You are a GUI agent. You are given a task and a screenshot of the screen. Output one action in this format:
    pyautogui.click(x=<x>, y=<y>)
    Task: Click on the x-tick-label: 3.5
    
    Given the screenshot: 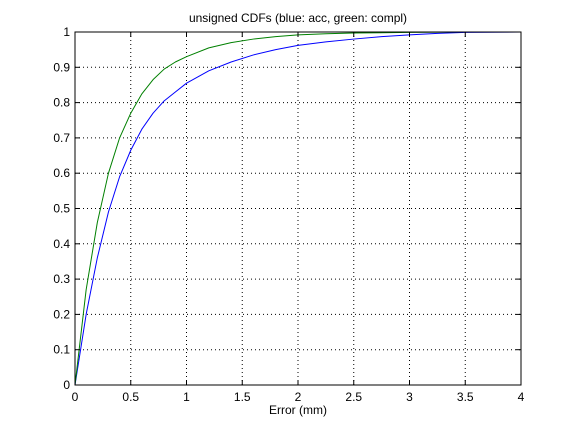 What is the action you would take?
    pyautogui.click(x=465, y=397)
    